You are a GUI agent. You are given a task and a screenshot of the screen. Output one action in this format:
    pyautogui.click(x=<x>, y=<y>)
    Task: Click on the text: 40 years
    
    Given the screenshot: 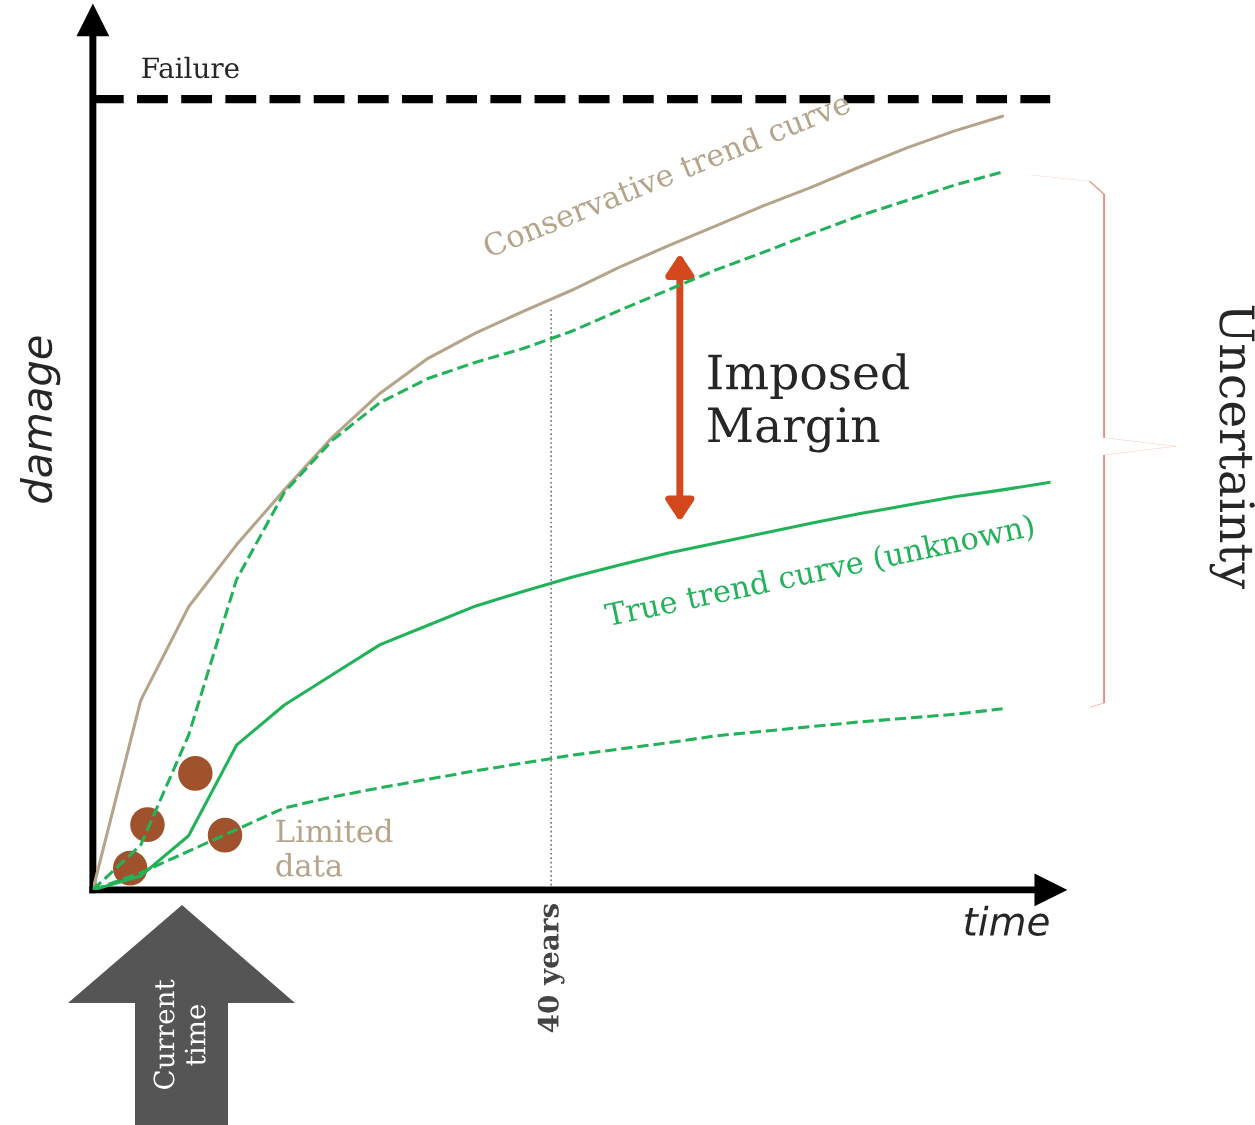 What is the action you would take?
    pyautogui.click(x=551, y=968)
    